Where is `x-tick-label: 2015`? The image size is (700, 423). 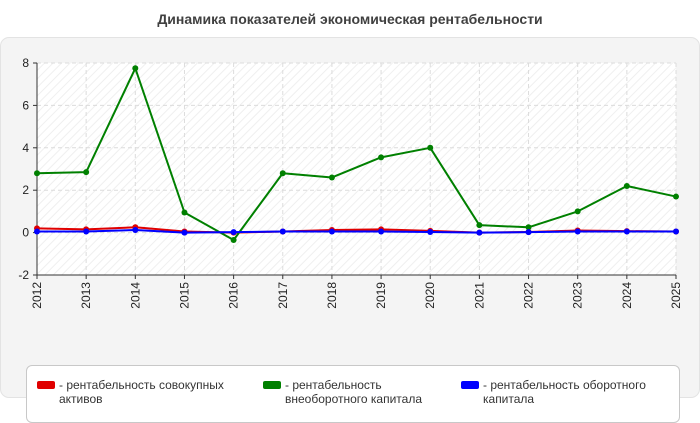 x-tick-label: 2015 is located at coordinates (184, 295).